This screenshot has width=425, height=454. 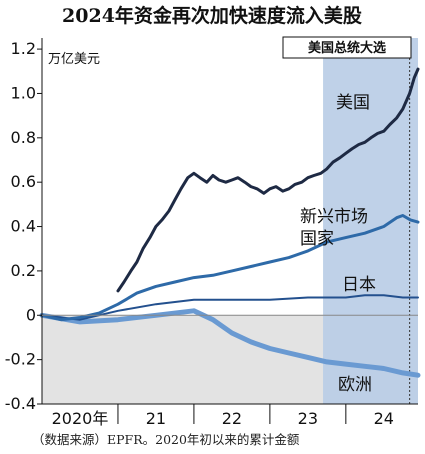 What do you see at coordinates (355, 385) in the screenshot?
I see `series-label-europe: 欧洲` at bounding box center [355, 385].